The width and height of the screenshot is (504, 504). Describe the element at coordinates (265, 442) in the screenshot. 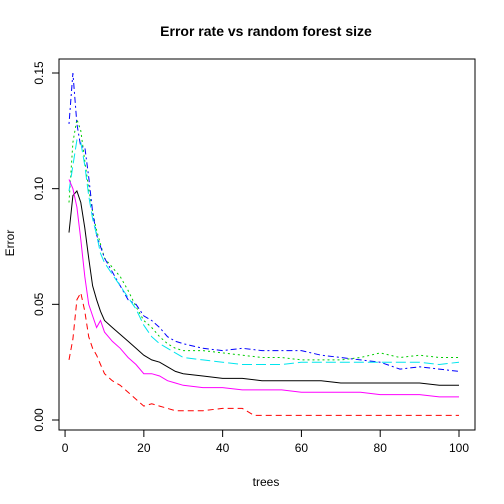

I see `x-axis: 0 20 40 60 80 100` at that location.